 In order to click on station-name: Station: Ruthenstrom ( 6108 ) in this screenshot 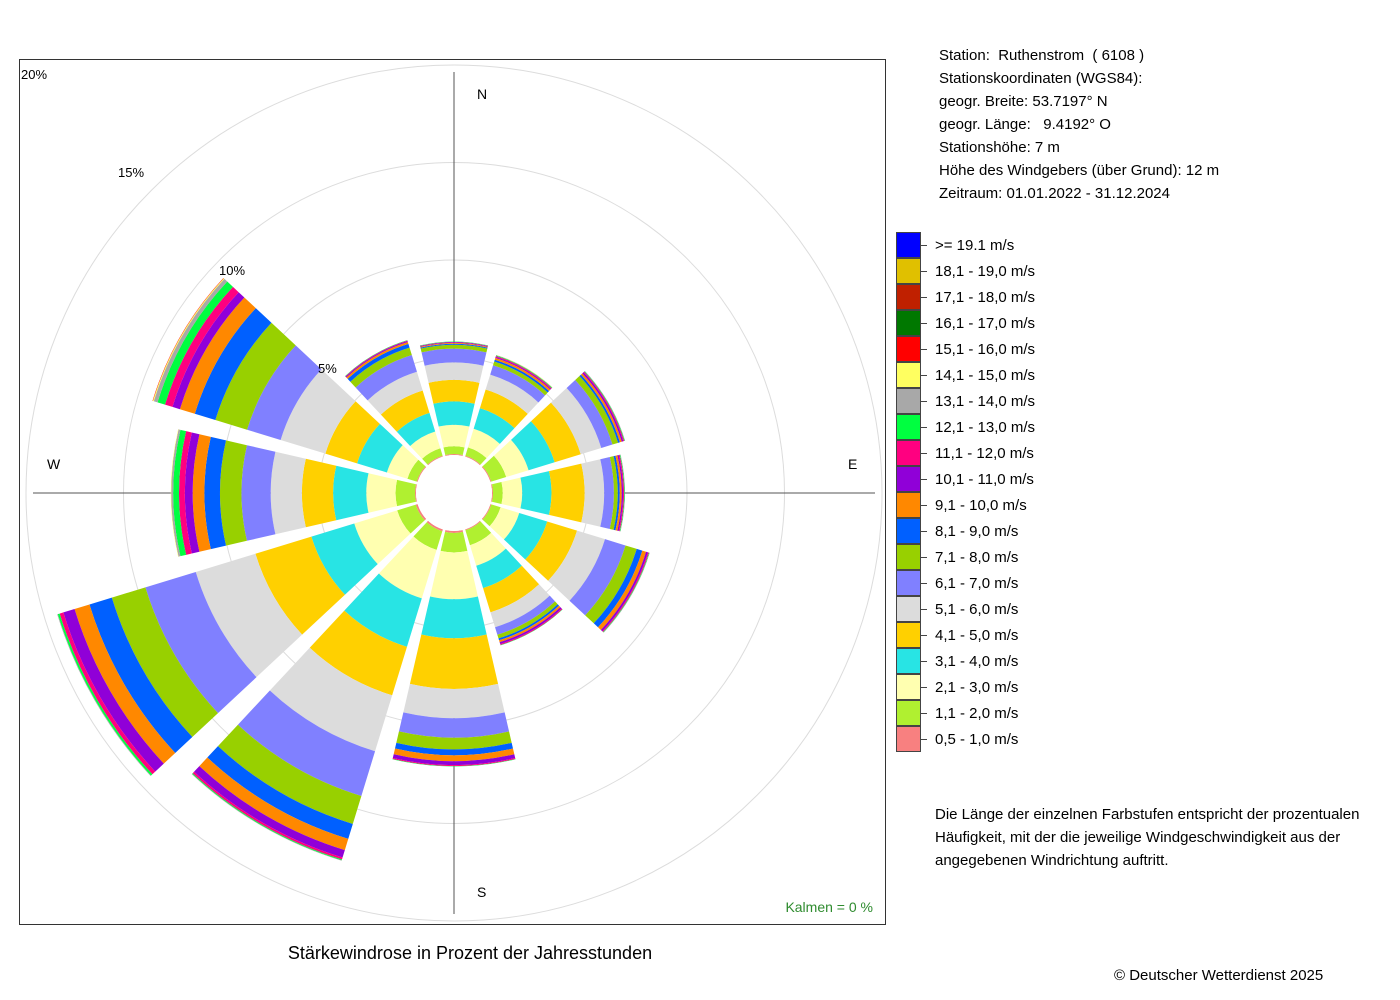, I will do `click(1042, 55)`.